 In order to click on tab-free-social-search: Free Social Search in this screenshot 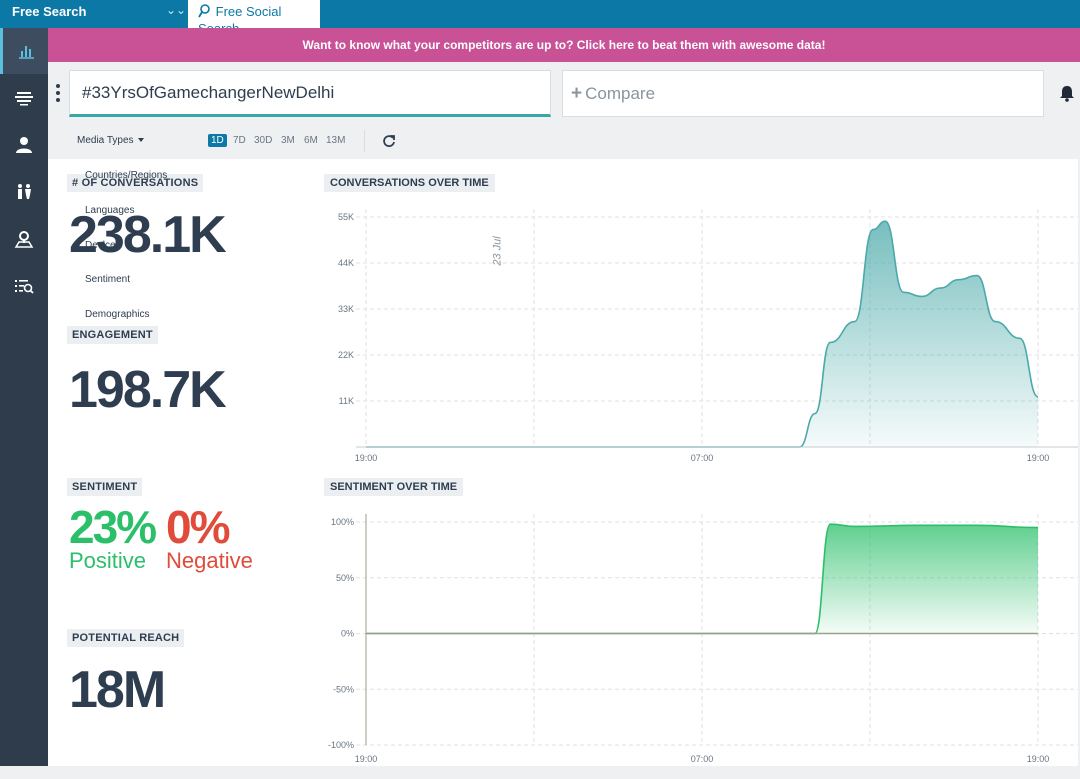, I will do `click(254, 18)`.